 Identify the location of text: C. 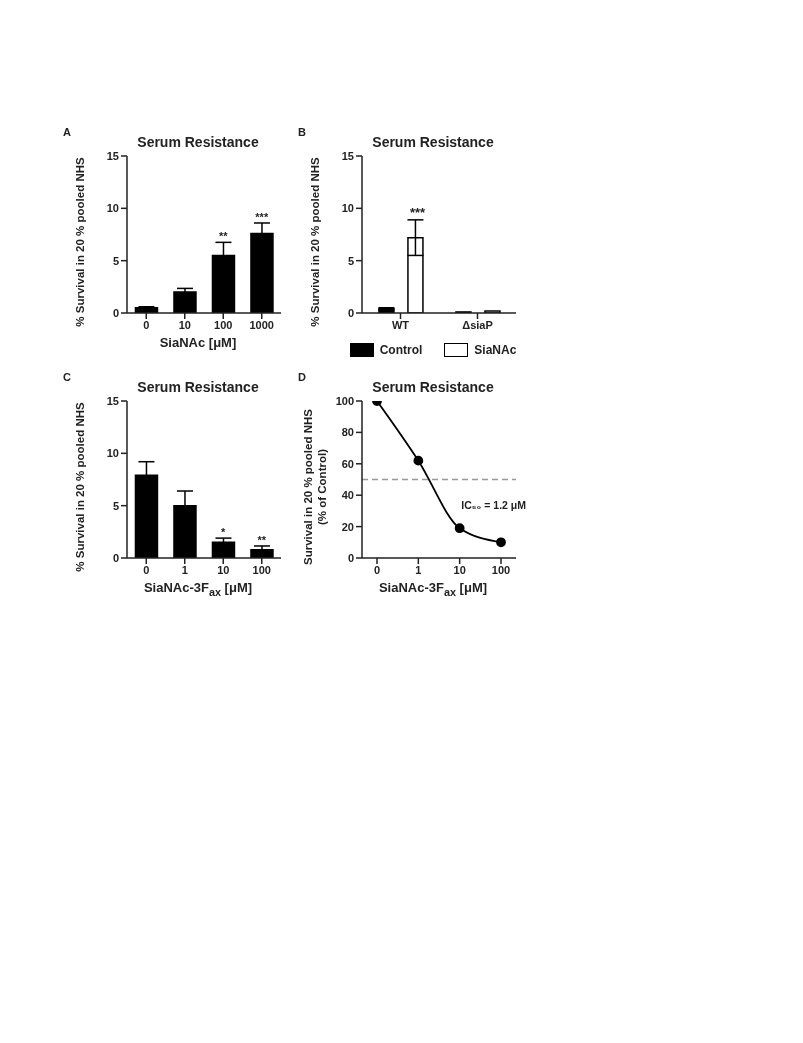
(67, 377).